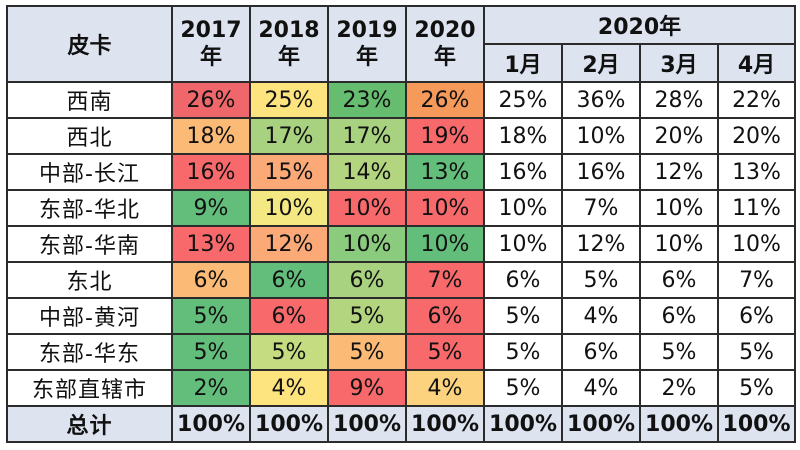 Image resolution: width=800 pixels, height=450 pixels. What do you see at coordinates (639, 25) in the screenshot?
I see `month-group-header: 2020年` at bounding box center [639, 25].